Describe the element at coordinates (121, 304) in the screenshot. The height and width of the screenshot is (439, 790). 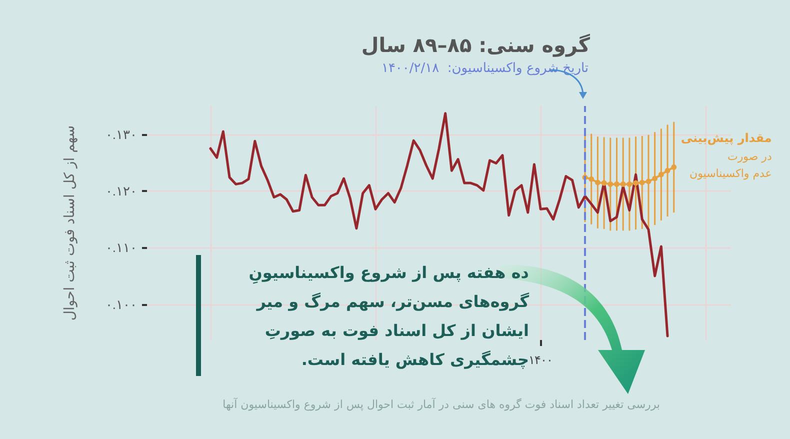
I see `y-tick-label: ۰.۱۰۰` at that location.